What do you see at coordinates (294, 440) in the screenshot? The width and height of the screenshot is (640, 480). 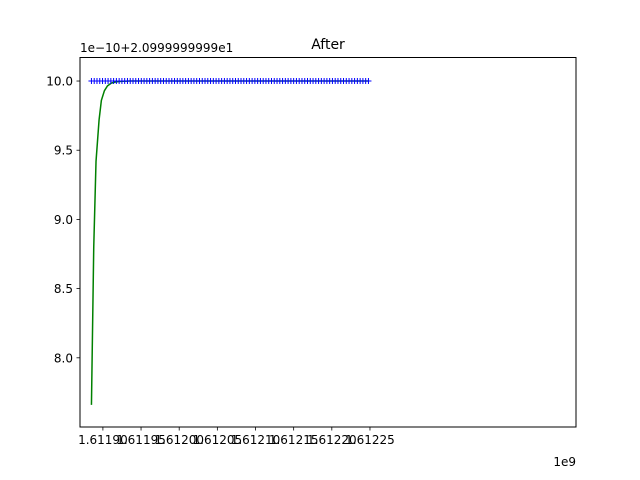 I see `x-tick-label: 1.61215` at bounding box center [294, 440].